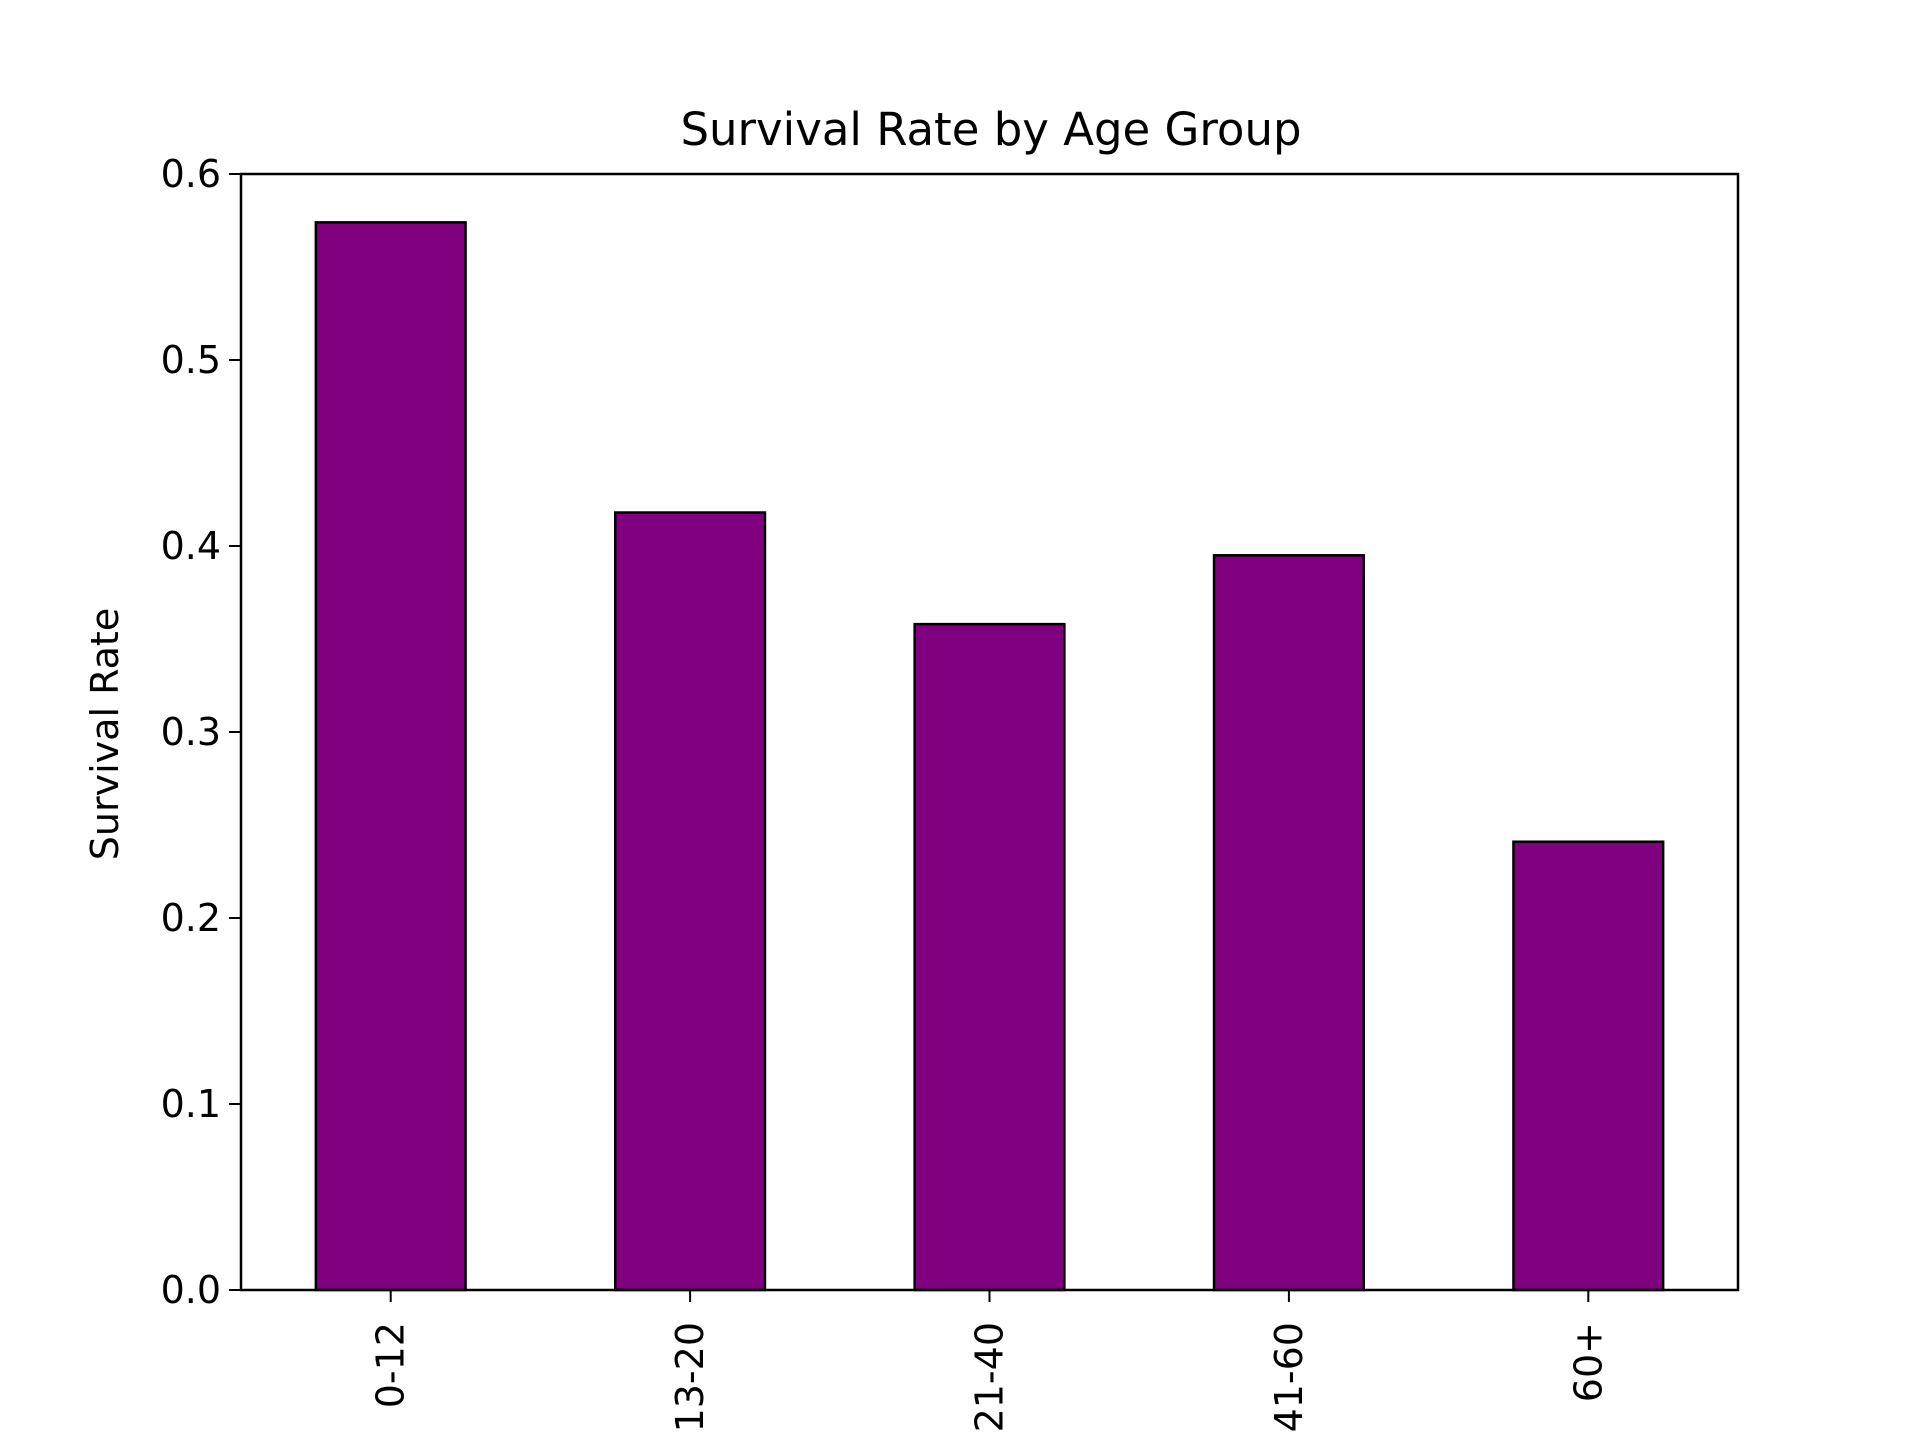 This screenshot has height=1440, width=1920. I want to click on y-tick-label: 0.6, so click(191, 174).